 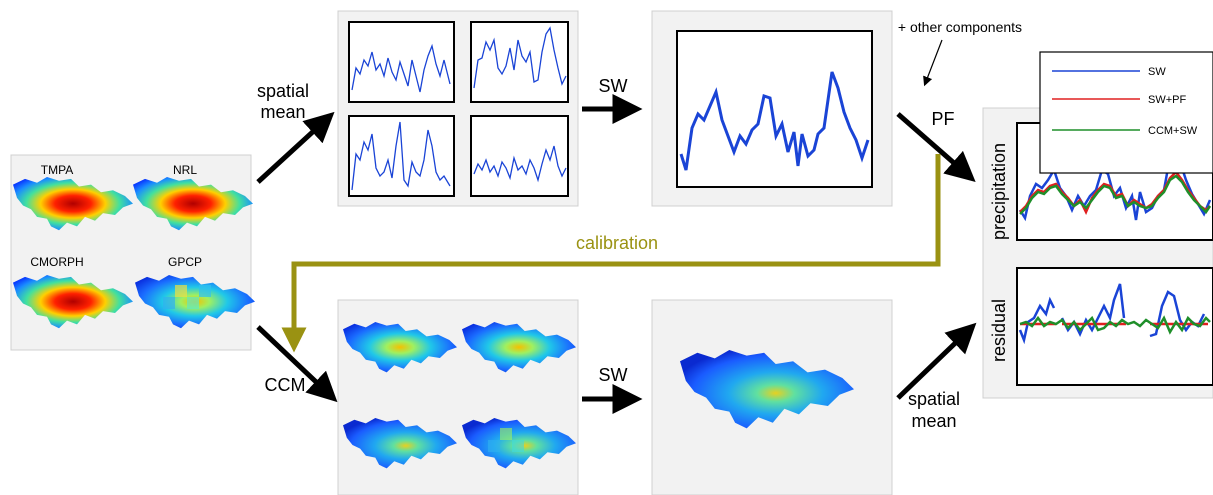 What do you see at coordinates (933, 63) in the screenshot?
I see `other-components-arrow` at bounding box center [933, 63].